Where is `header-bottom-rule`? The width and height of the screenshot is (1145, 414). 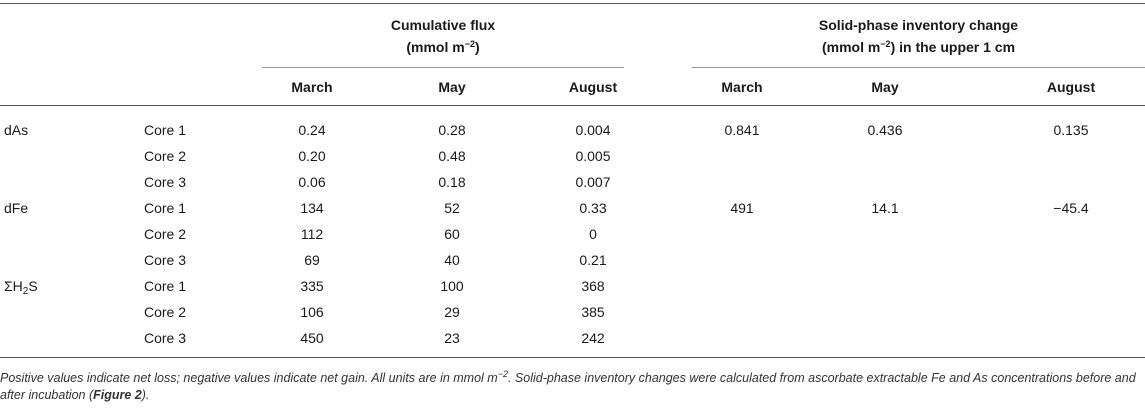
header-bottom-rule is located at coordinates (572, 105).